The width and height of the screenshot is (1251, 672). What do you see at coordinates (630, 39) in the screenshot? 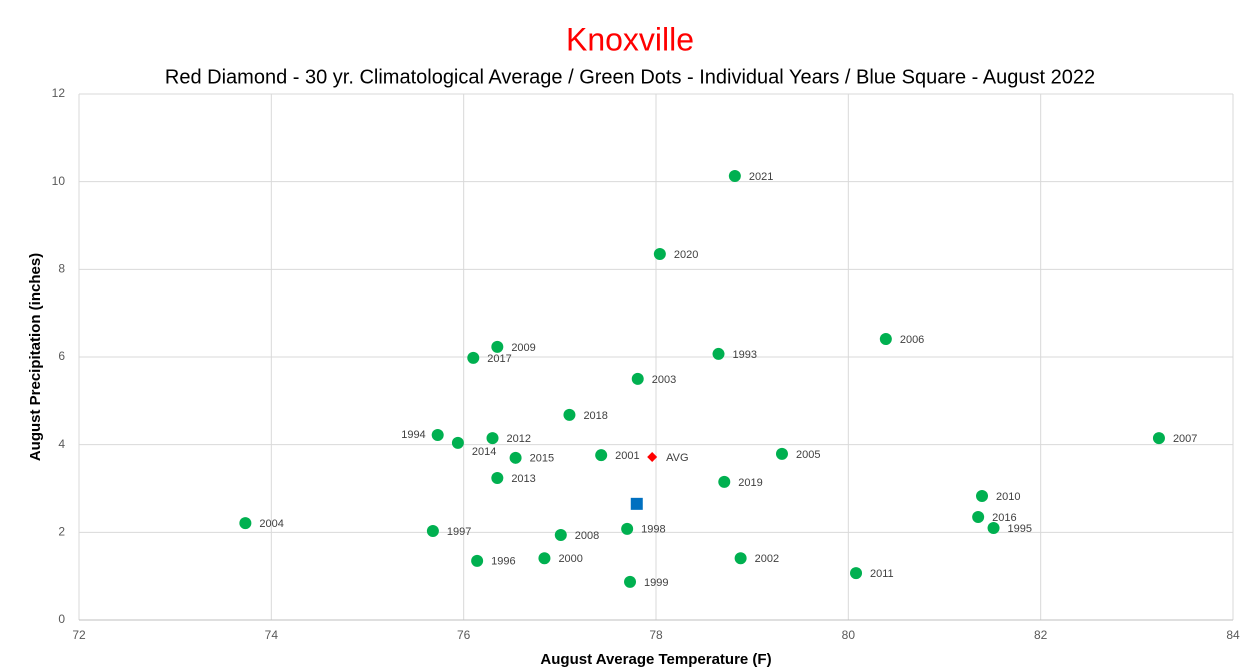
I see `chart-title: Knoxville` at bounding box center [630, 39].